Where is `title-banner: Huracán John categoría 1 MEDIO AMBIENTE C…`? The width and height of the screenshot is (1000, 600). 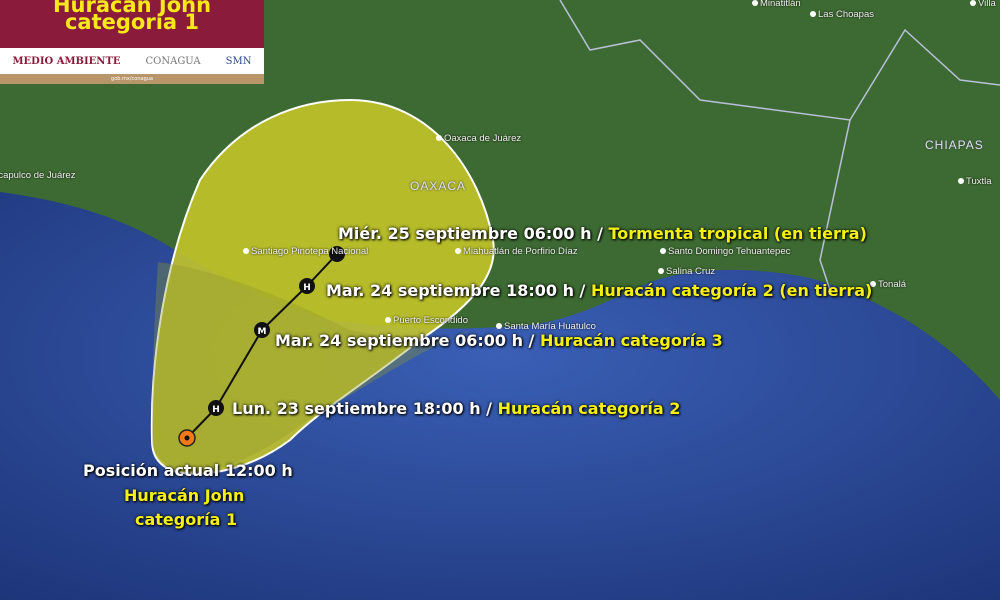
title-banner: Huracán John categoría 1 MEDIO AMBIENTE C… is located at coordinates (132, 42).